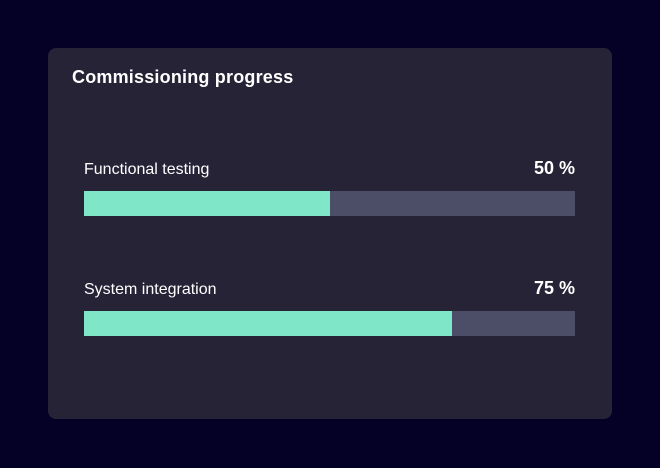 The image size is (660, 468). What do you see at coordinates (183, 77) in the screenshot?
I see `card-title: Commissioning progress` at bounding box center [183, 77].